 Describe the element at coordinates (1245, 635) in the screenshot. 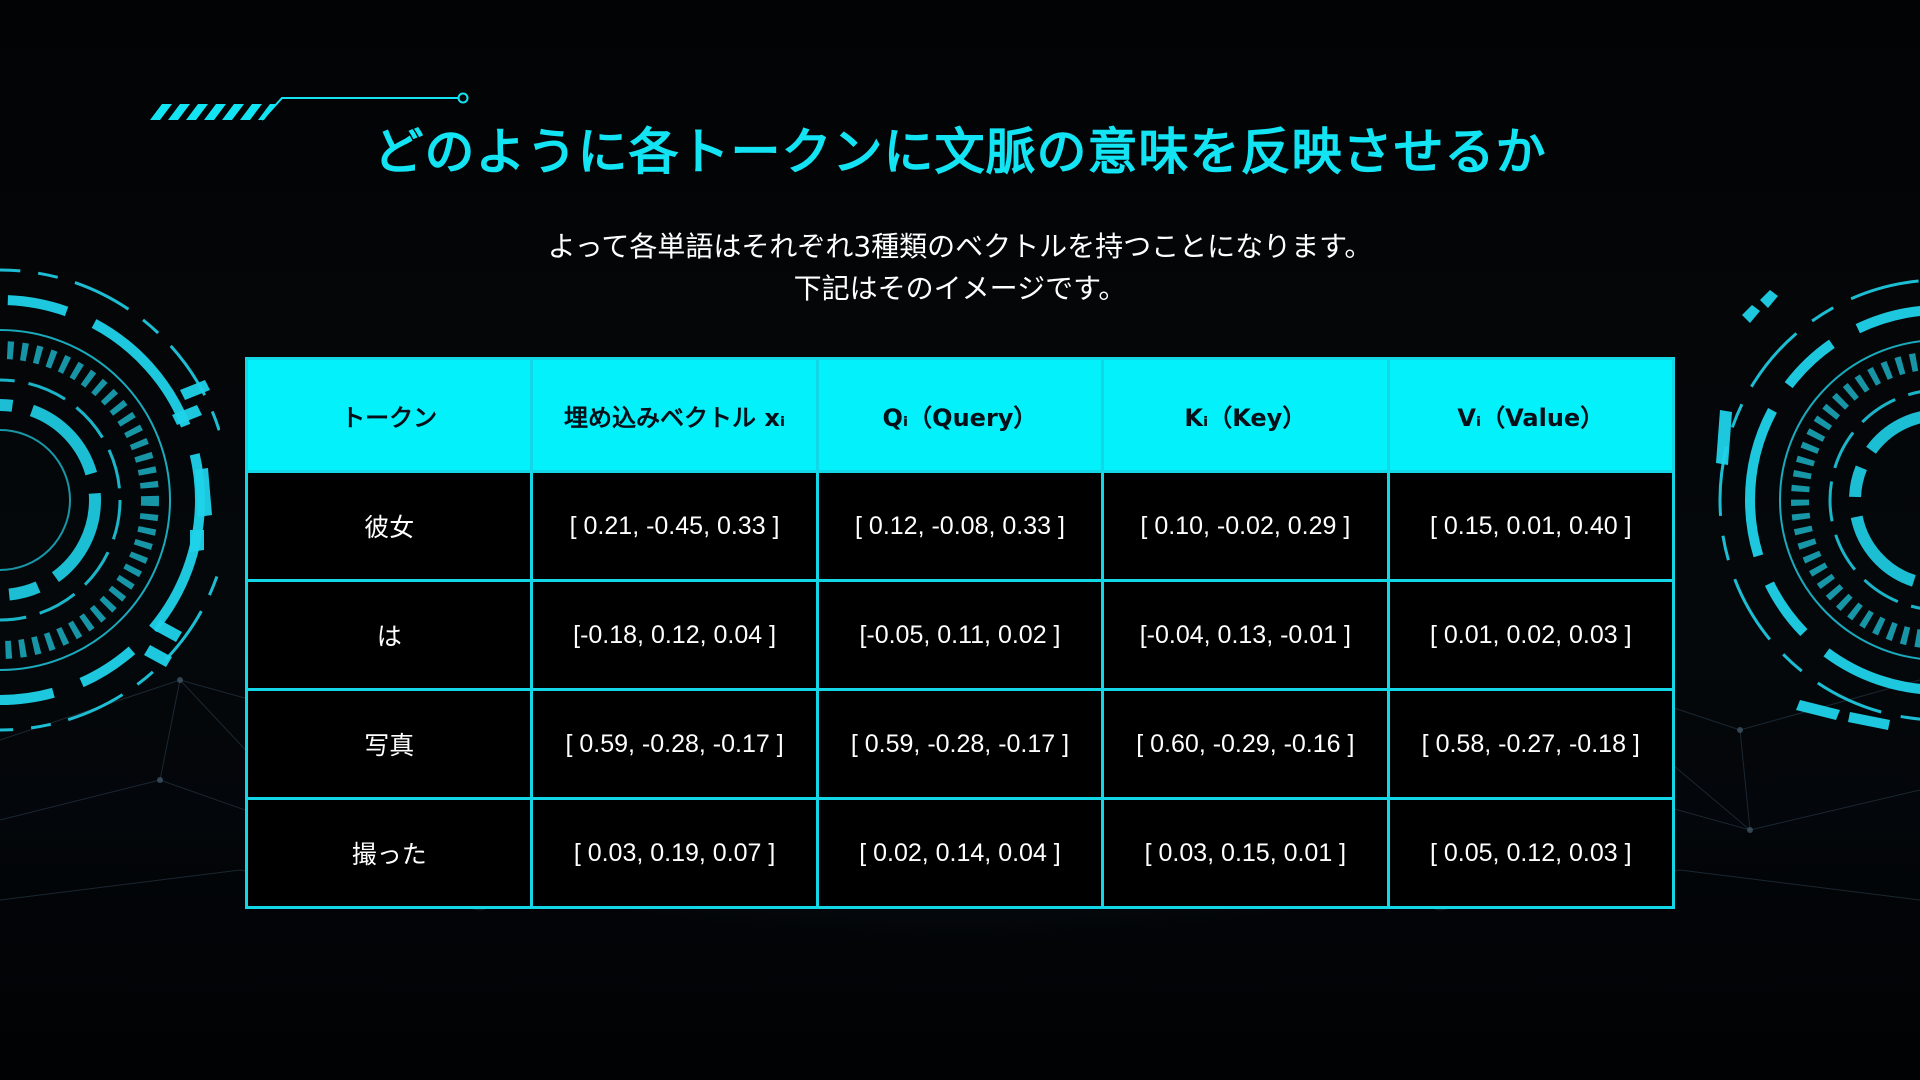

I see `key-cell: [-0.04, 0.13, -0.01 ]` at that location.